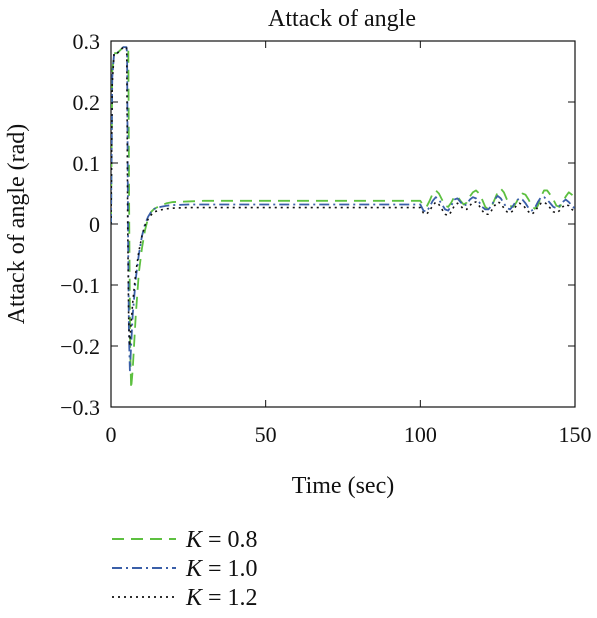 The height and width of the screenshot is (618, 597). I want to click on y-tick-label: 0.2, so click(87, 102).